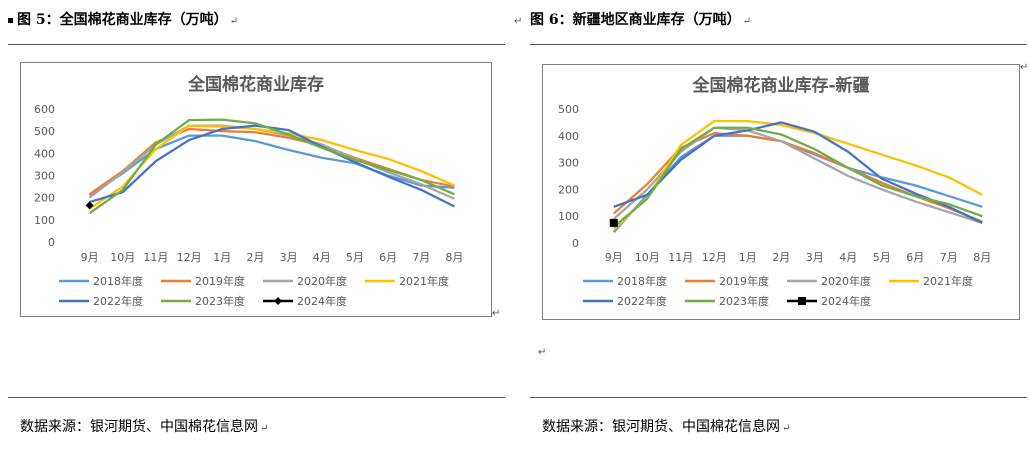  I want to click on figure-6-caption: 图 6：新疆地区商业库存（万吨） ↵, so click(641, 20).